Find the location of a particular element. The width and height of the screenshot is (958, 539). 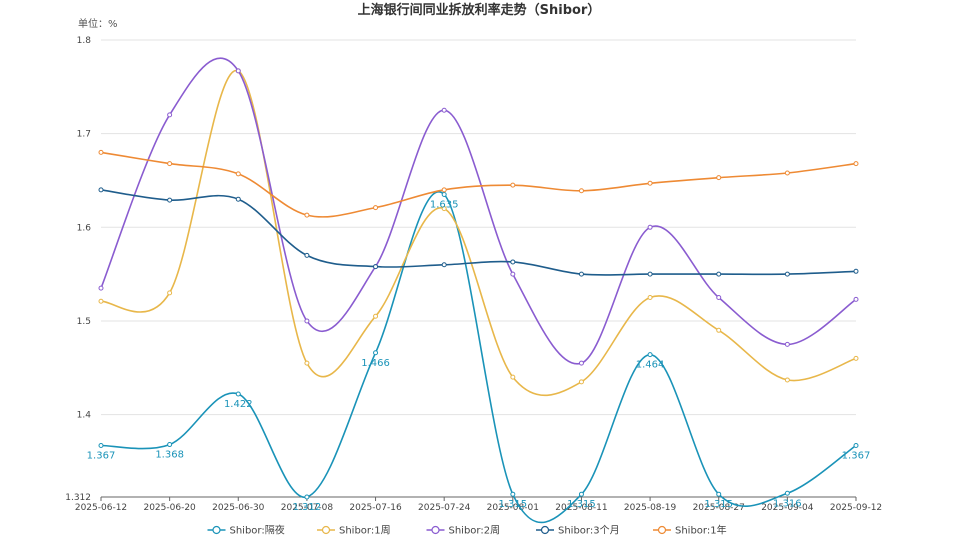

x-tick-label: 2025-09-12 is located at coordinates (856, 508).